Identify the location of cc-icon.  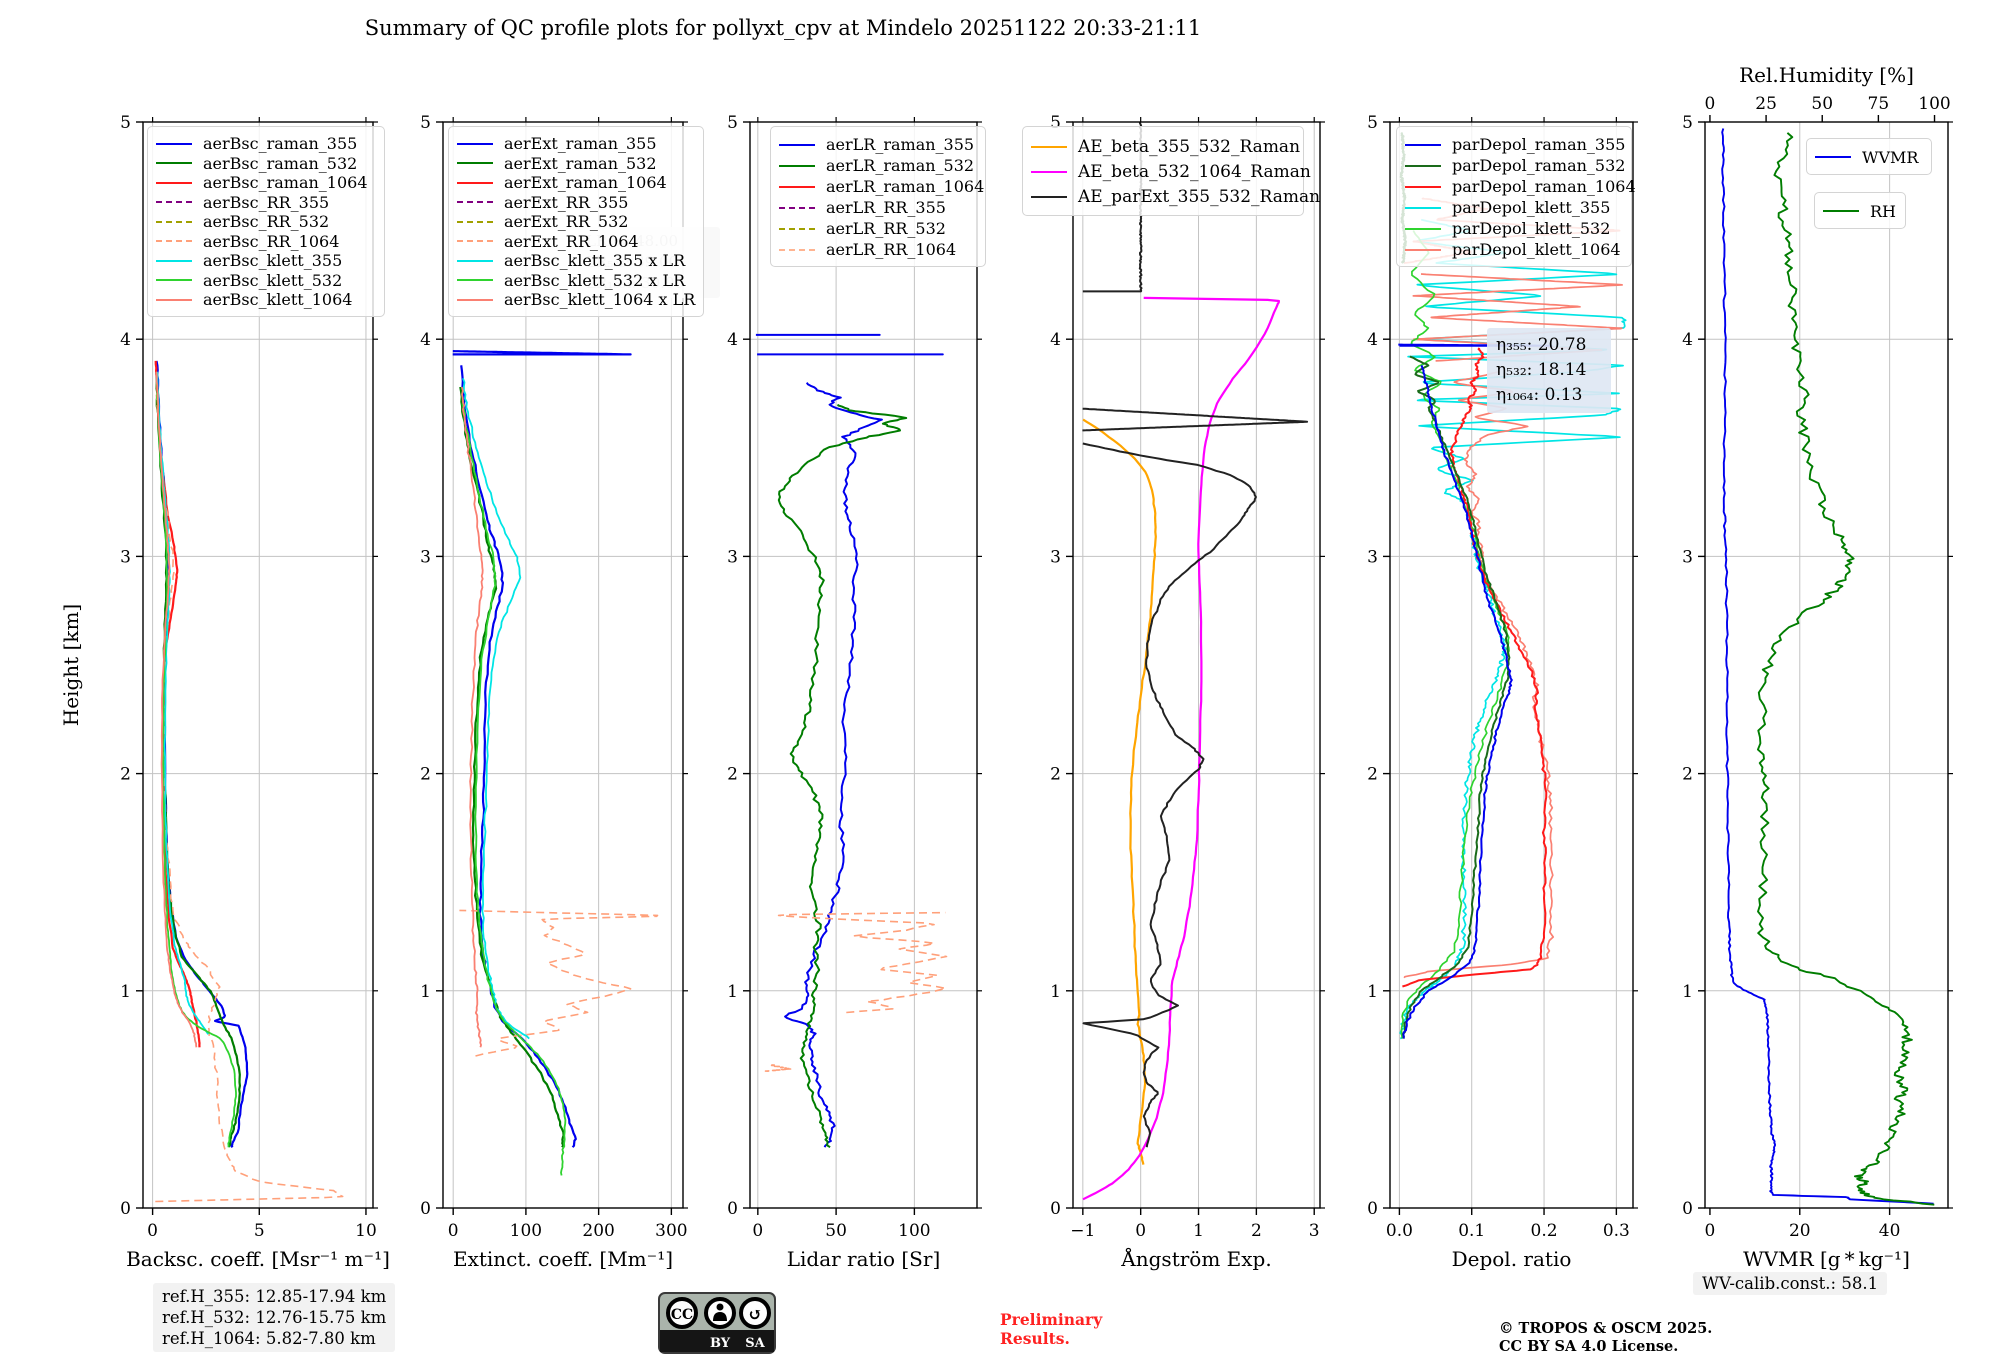
(682, 1313).